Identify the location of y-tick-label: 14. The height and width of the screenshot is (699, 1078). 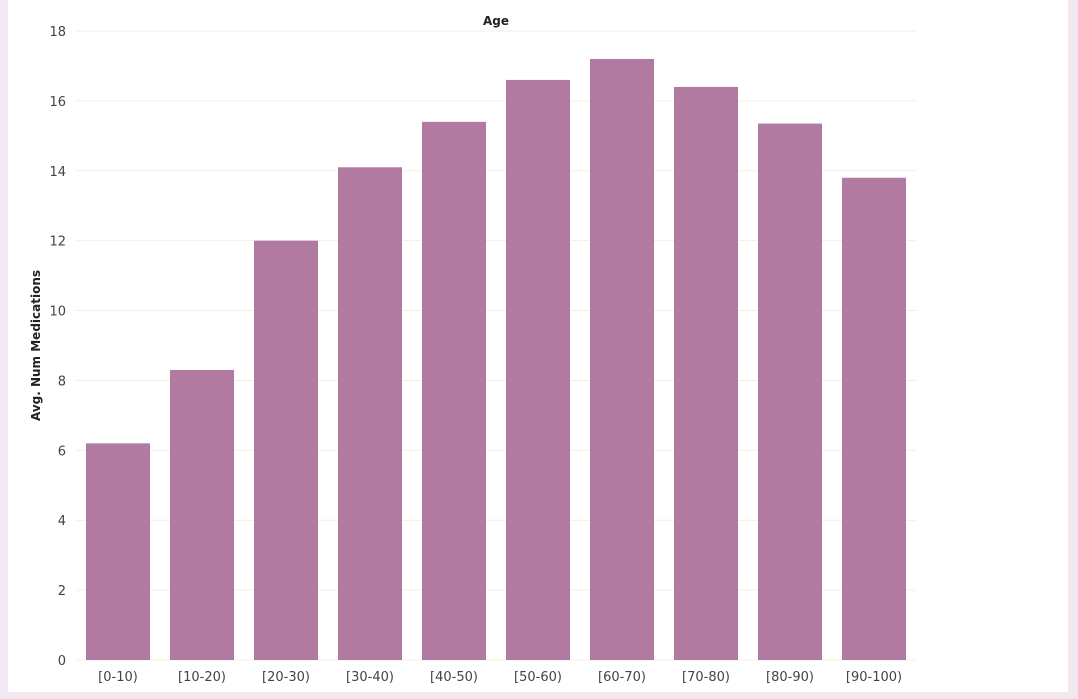
(57, 172).